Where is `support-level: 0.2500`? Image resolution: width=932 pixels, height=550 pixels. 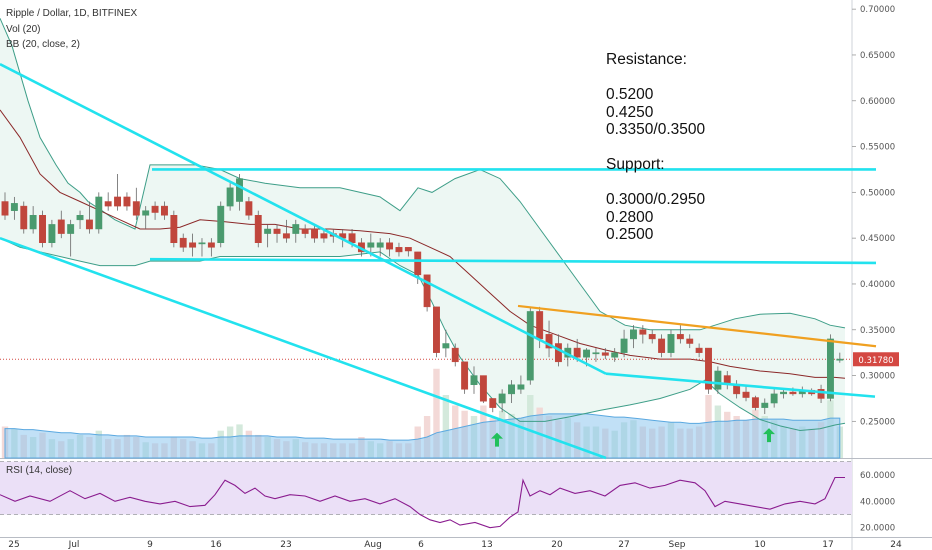
support-level: 0.2500 is located at coordinates (630, 234).